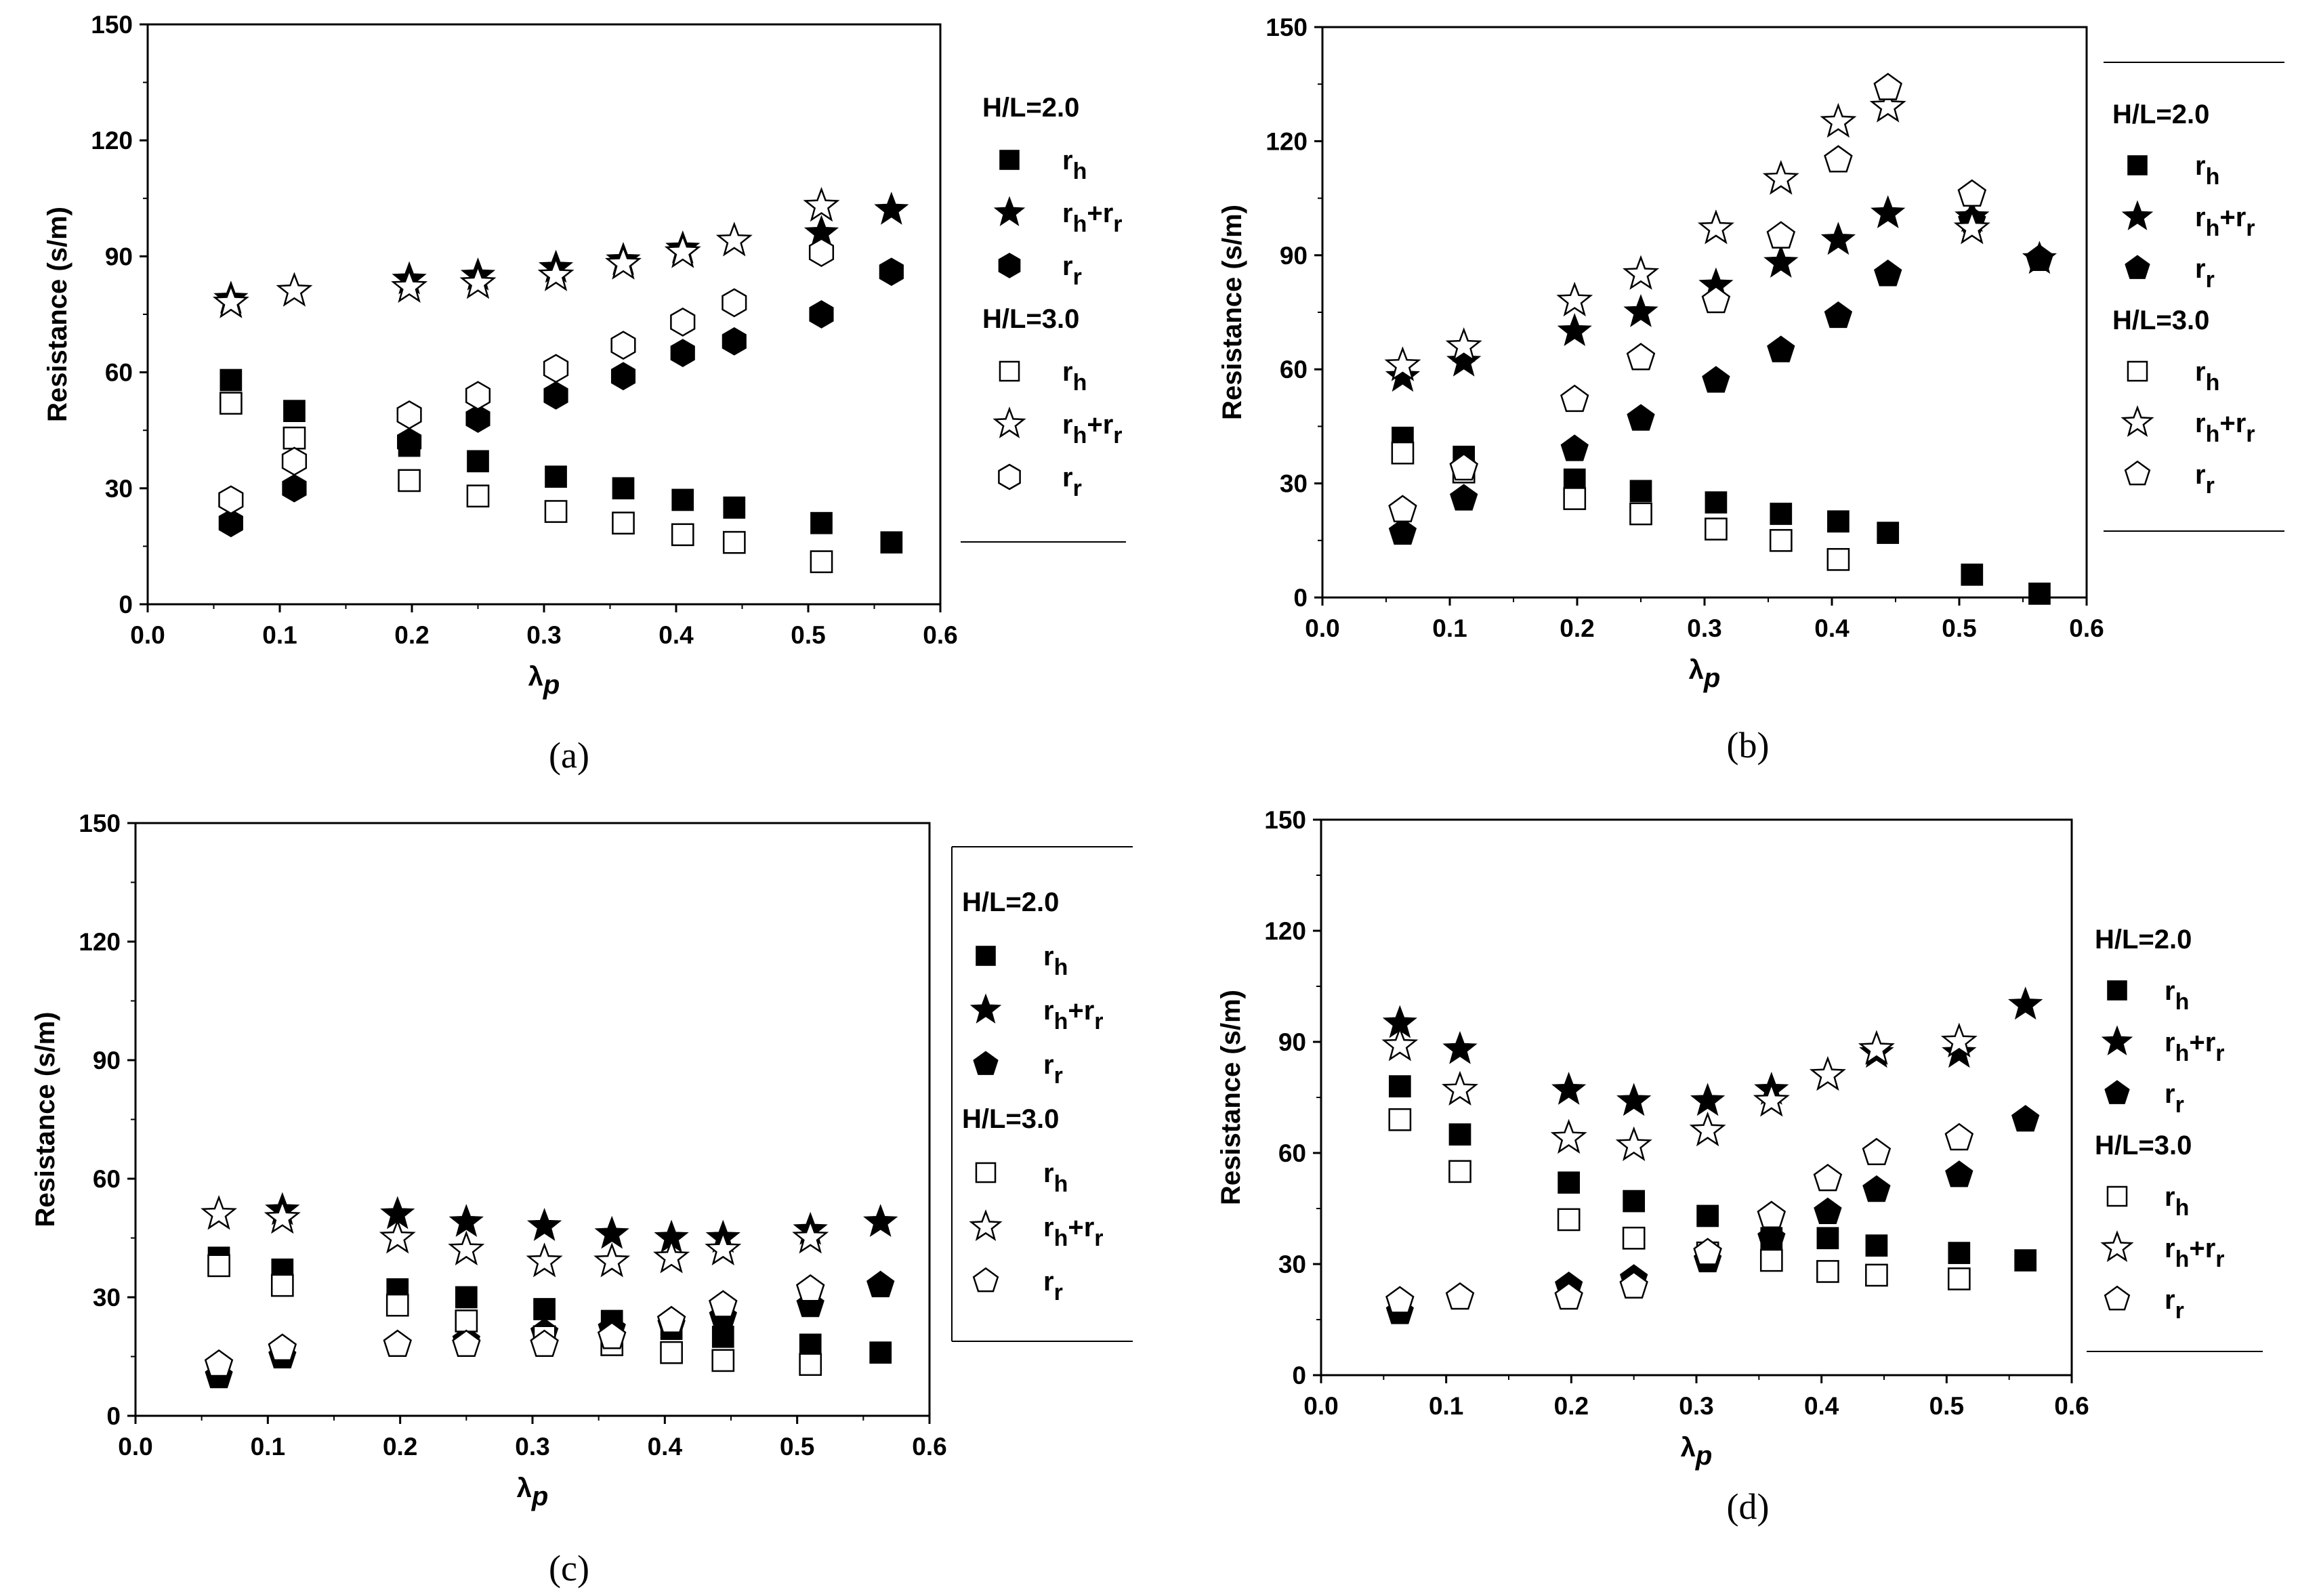 The image size is (2298, 1596). I want to click on series-h-l-3-0-rr, so click(526, 376).